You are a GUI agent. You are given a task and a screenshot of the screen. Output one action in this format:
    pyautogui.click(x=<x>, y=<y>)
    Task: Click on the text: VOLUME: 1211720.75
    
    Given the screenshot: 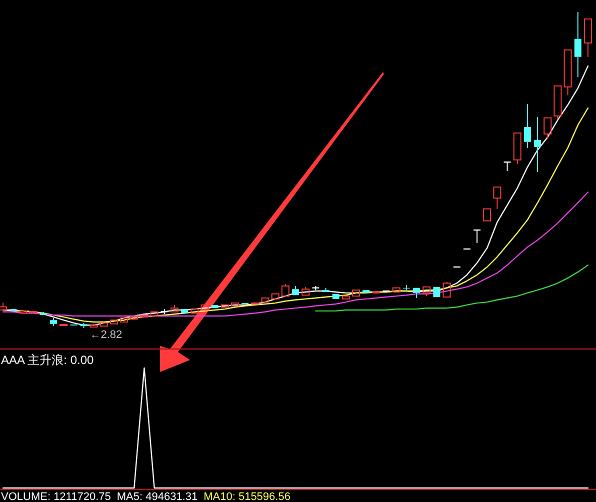 What is the action you would take?
    pyautogui.click(x=56, y=496)
    